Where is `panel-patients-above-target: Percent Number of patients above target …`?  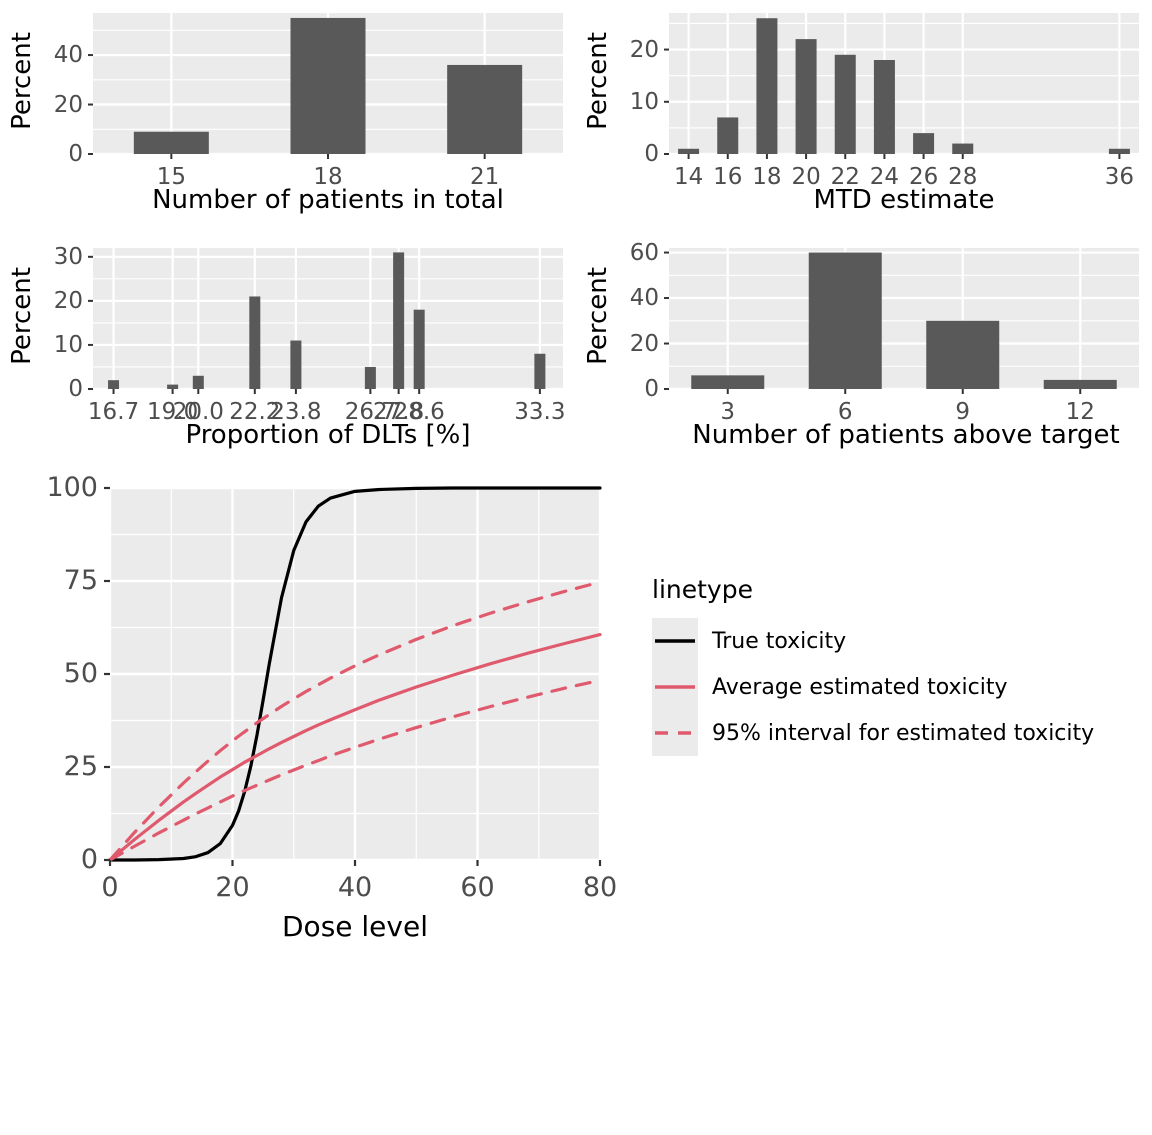
panel-patients-above-target: Percent Number of patients above target … is located at coordinates (864, 352).